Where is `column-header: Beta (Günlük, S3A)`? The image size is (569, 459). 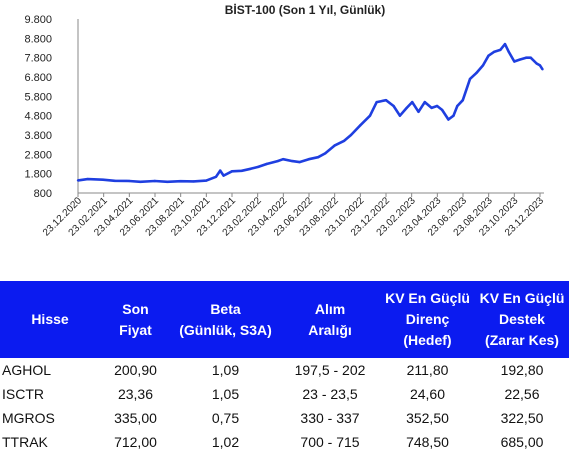 column-header: Beta (Günlük, S3A) is located at coordinates (225, 319).